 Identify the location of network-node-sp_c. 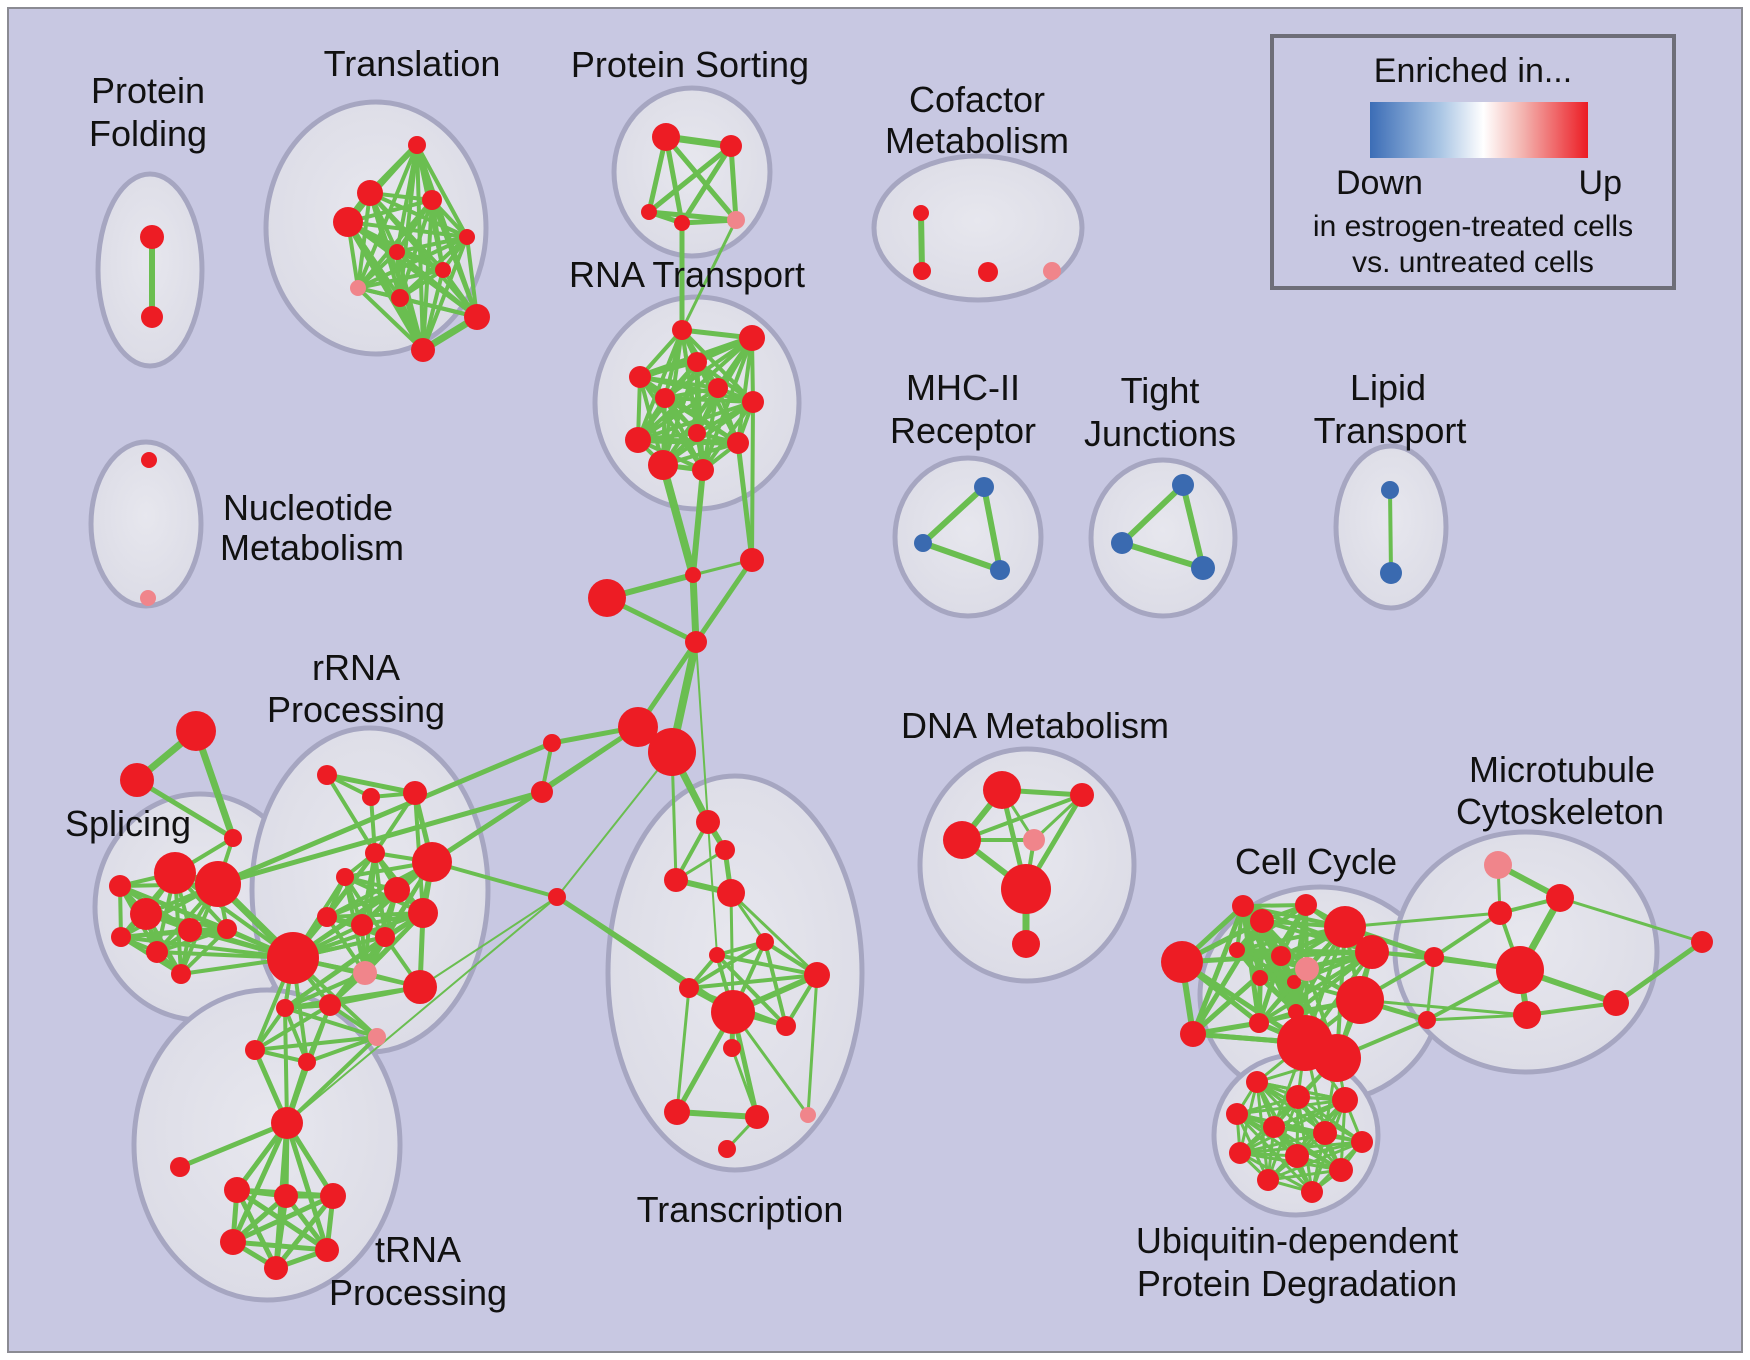
(146, 914).